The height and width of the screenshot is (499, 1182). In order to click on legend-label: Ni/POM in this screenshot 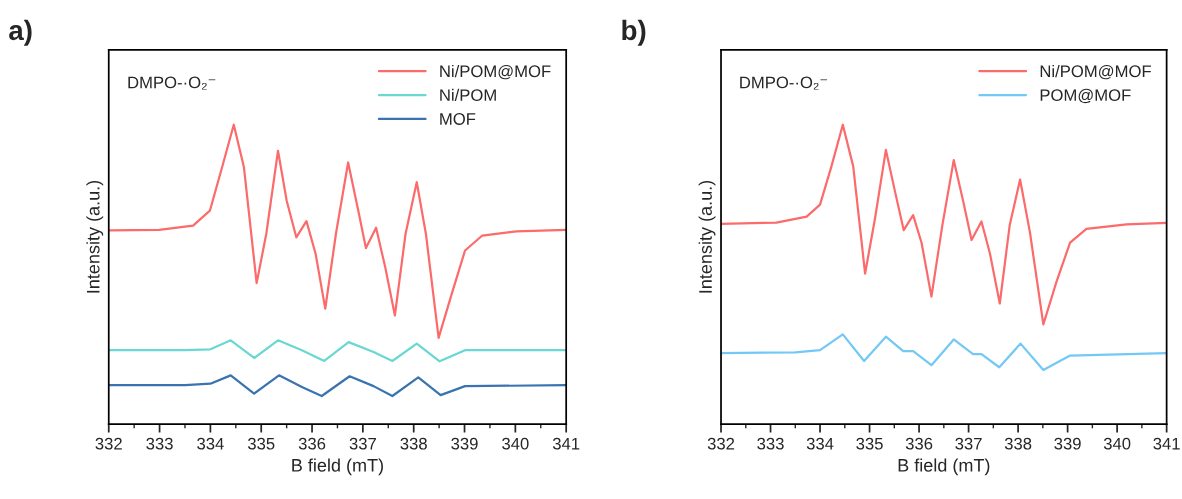, I will do `click(468, 95)`.